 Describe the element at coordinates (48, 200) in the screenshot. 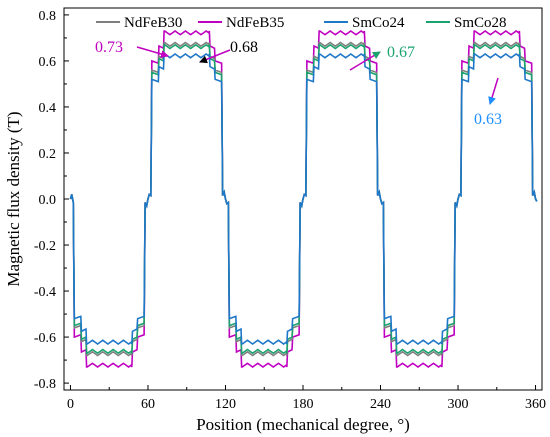

I see `y-tick-label: 0.0` at that location.